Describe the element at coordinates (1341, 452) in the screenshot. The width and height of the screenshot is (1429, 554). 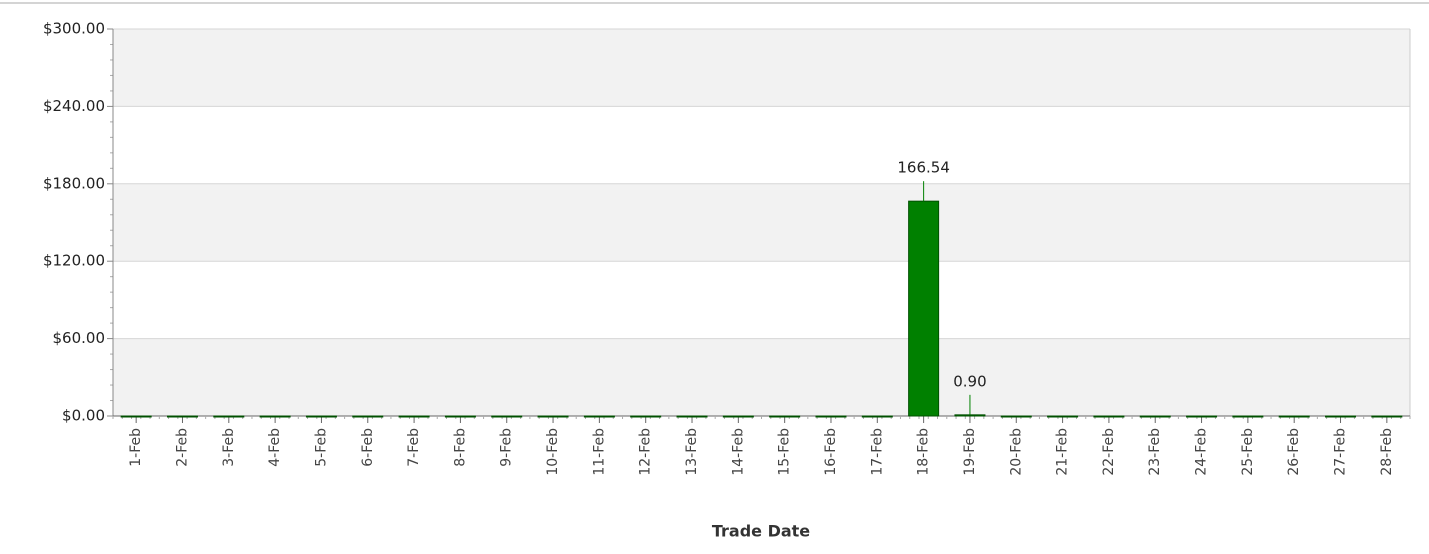
I see `x-tick-label: 27-Feb` at that location.